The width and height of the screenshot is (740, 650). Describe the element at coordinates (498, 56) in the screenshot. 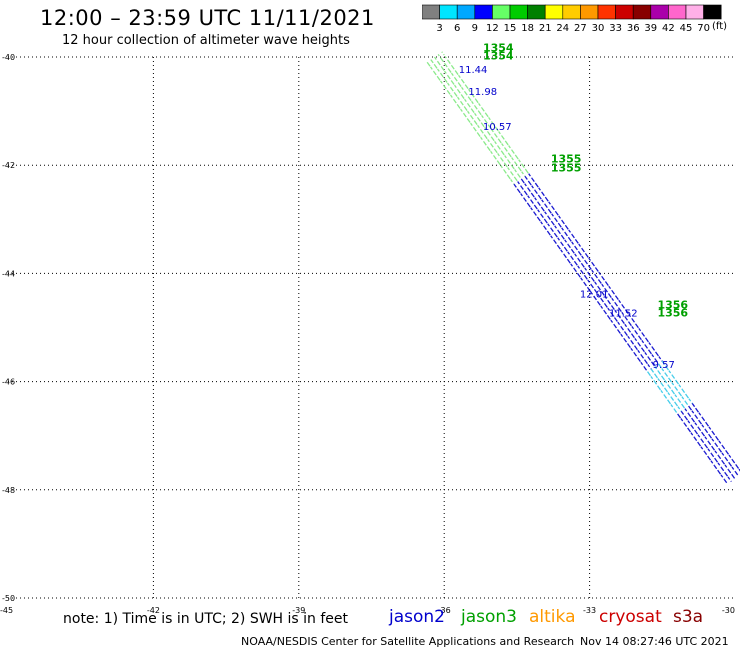

I see `time-annotation: 1354` at that location.